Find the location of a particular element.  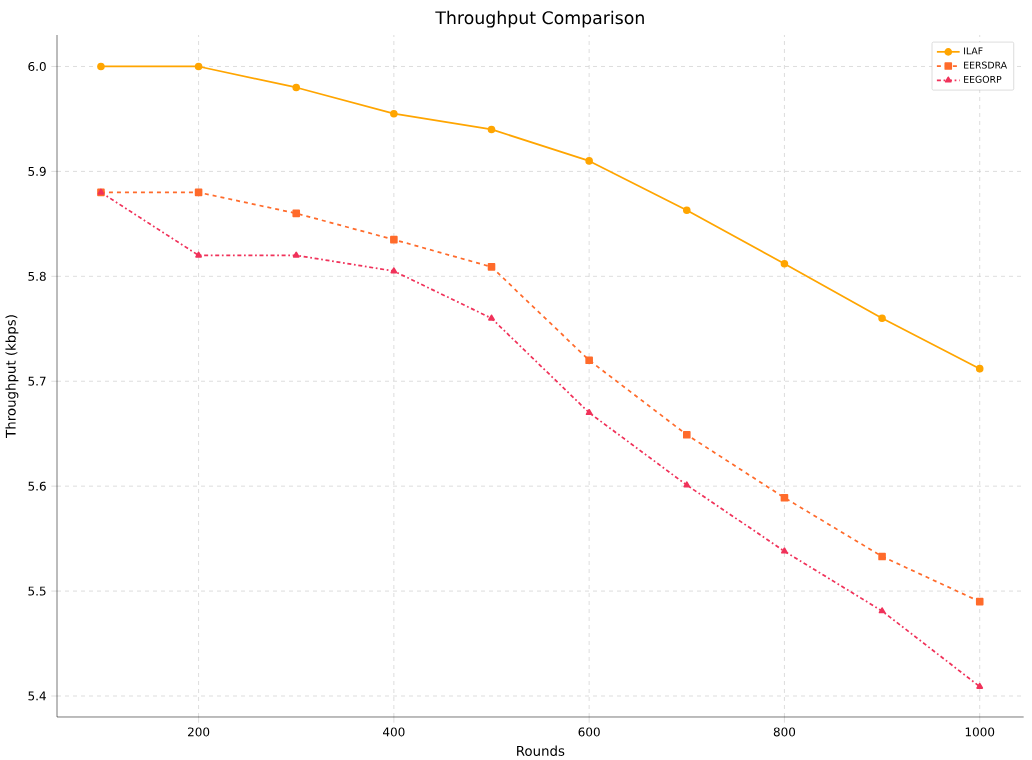

x-tick-label: 200 is located at coordinates (199, 732).